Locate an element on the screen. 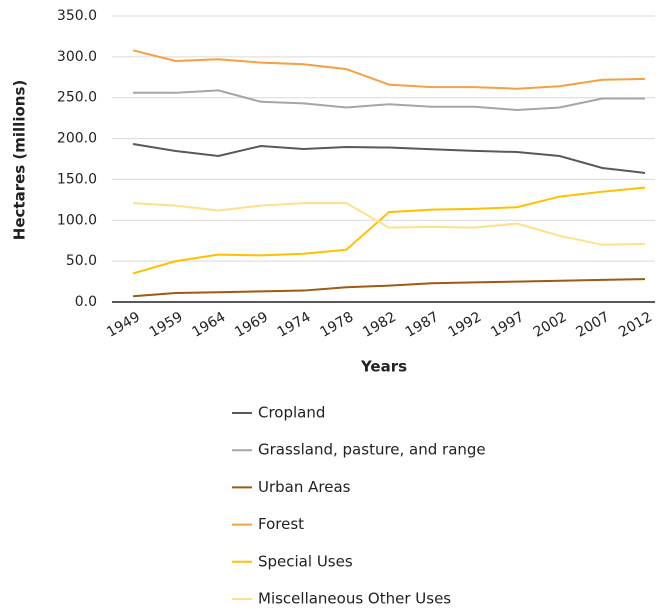 Image resolution: width=664 pixels, height=610 pixels. y-tick-label: 200.0 is located at coordinates (77, 139).